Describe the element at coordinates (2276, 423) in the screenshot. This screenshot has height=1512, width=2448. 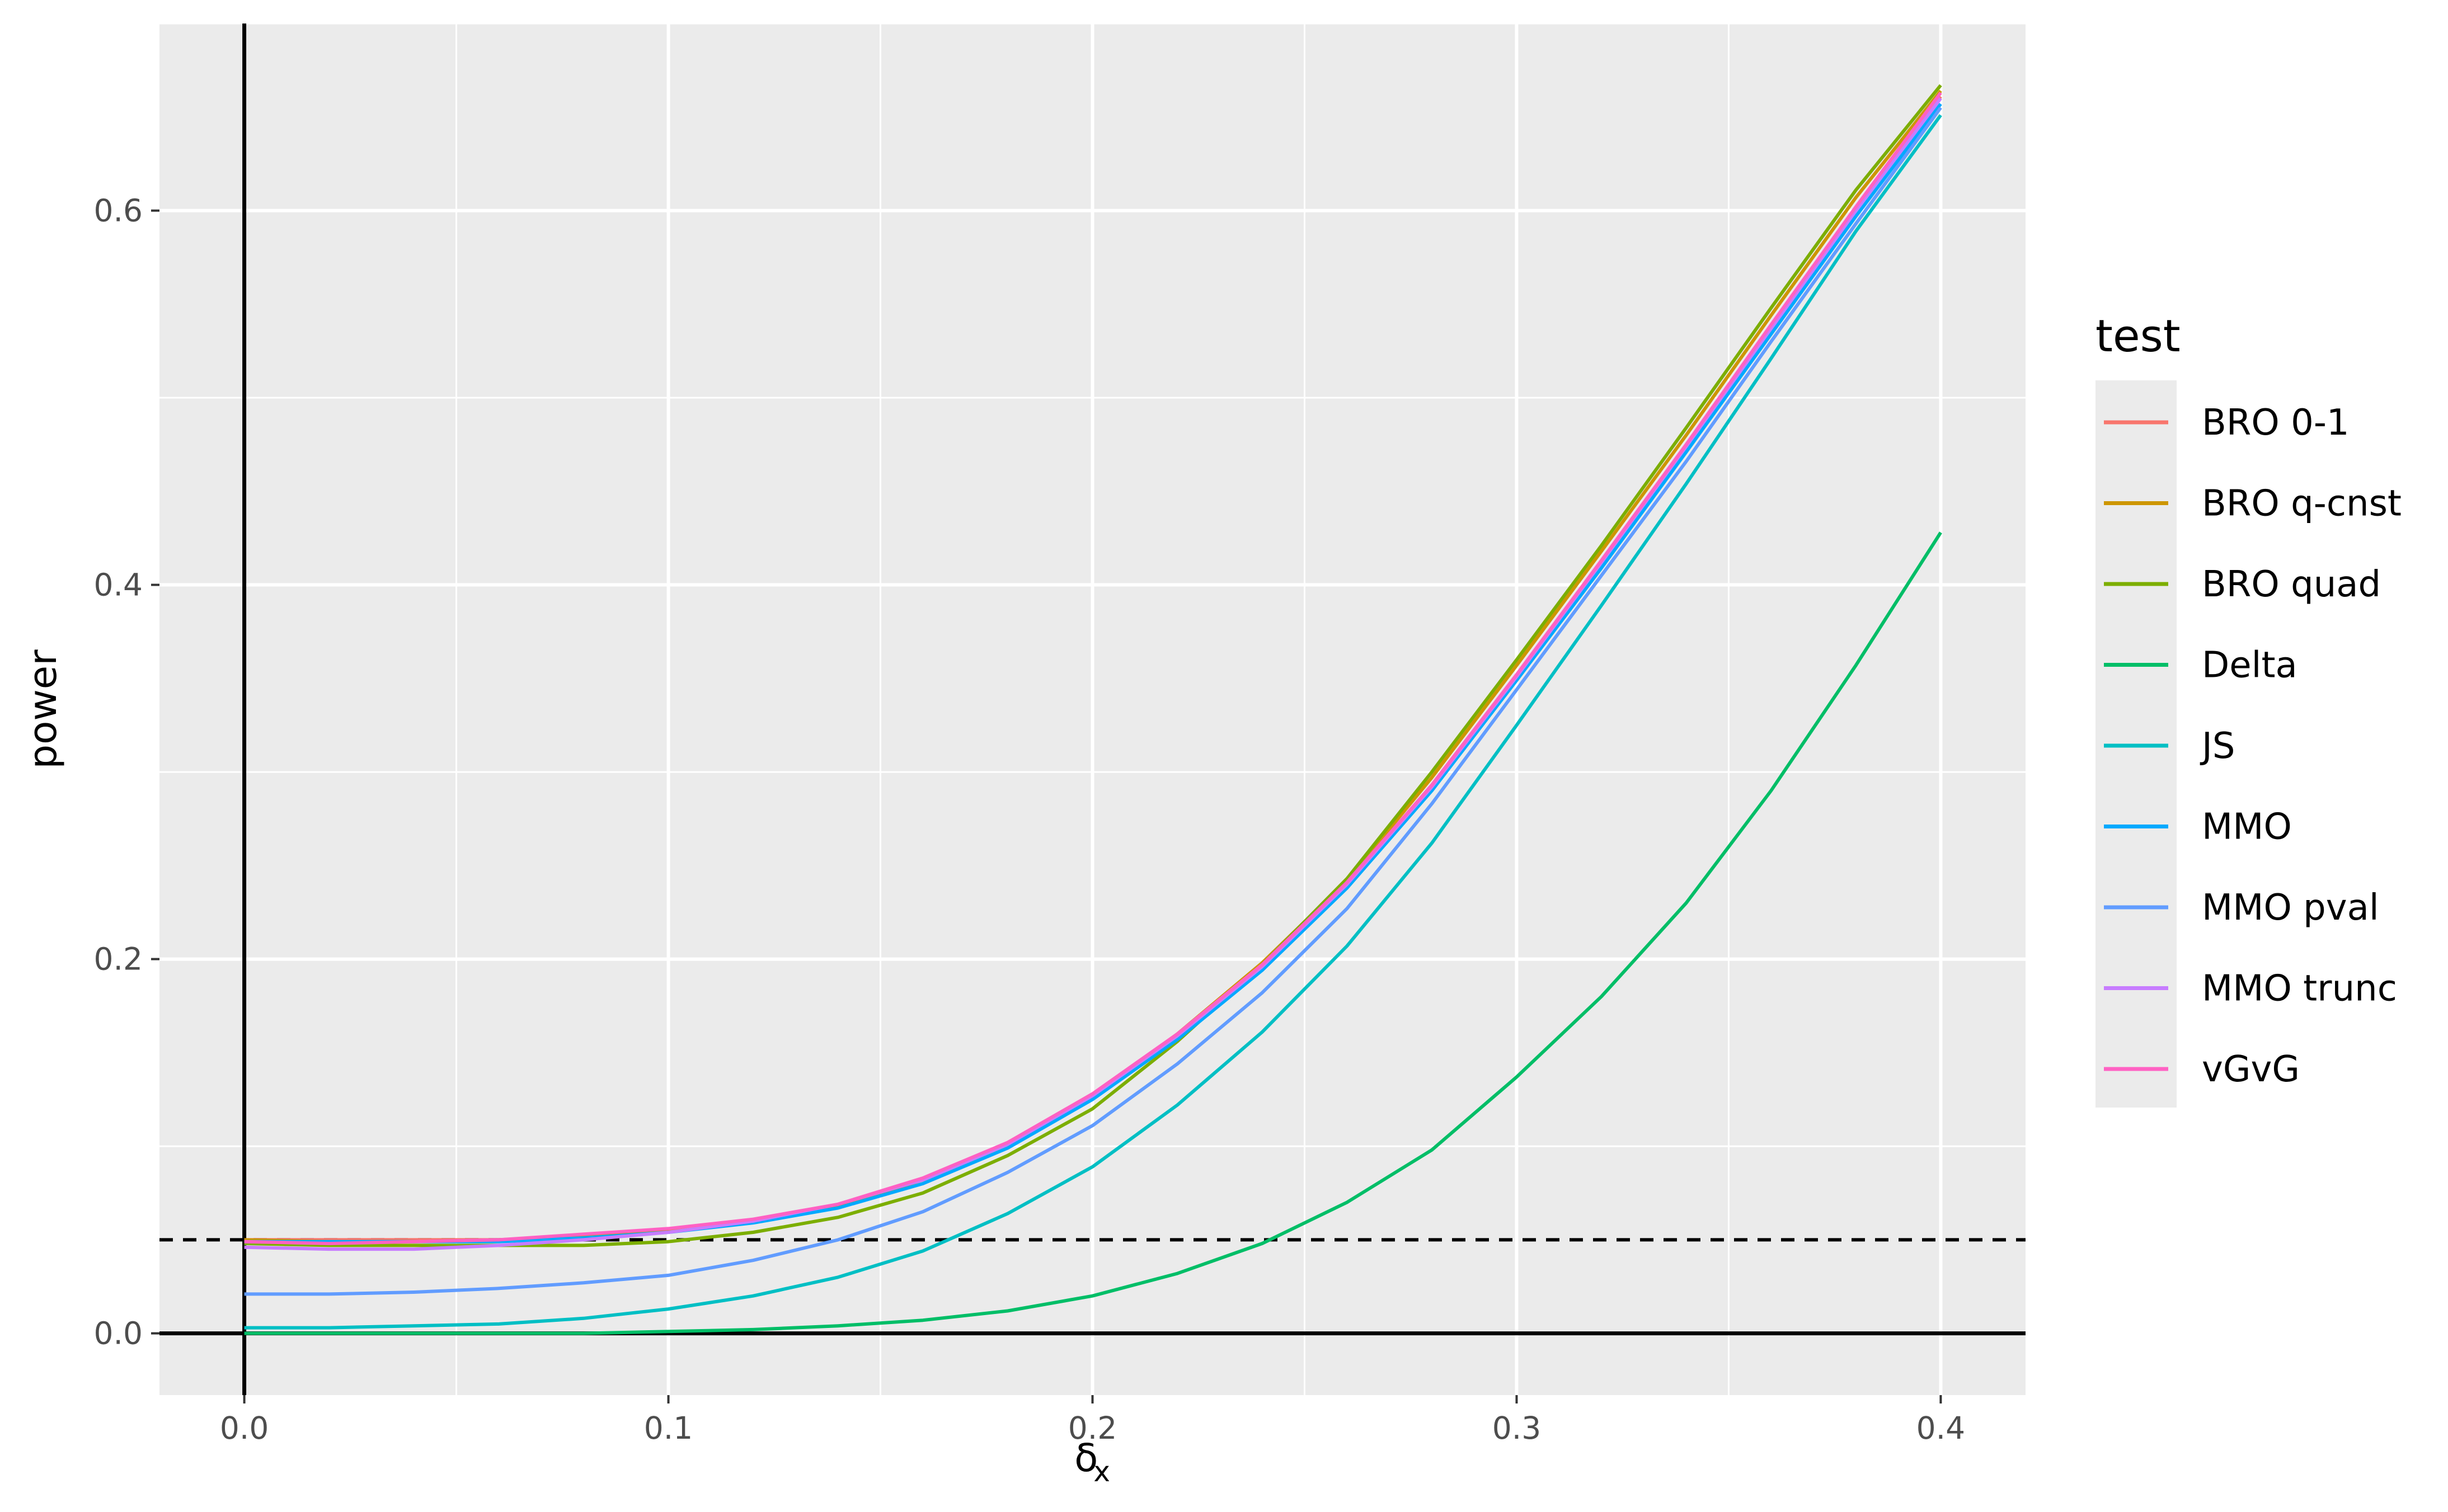
I see `legend-label: BRO 0-1` at that location.